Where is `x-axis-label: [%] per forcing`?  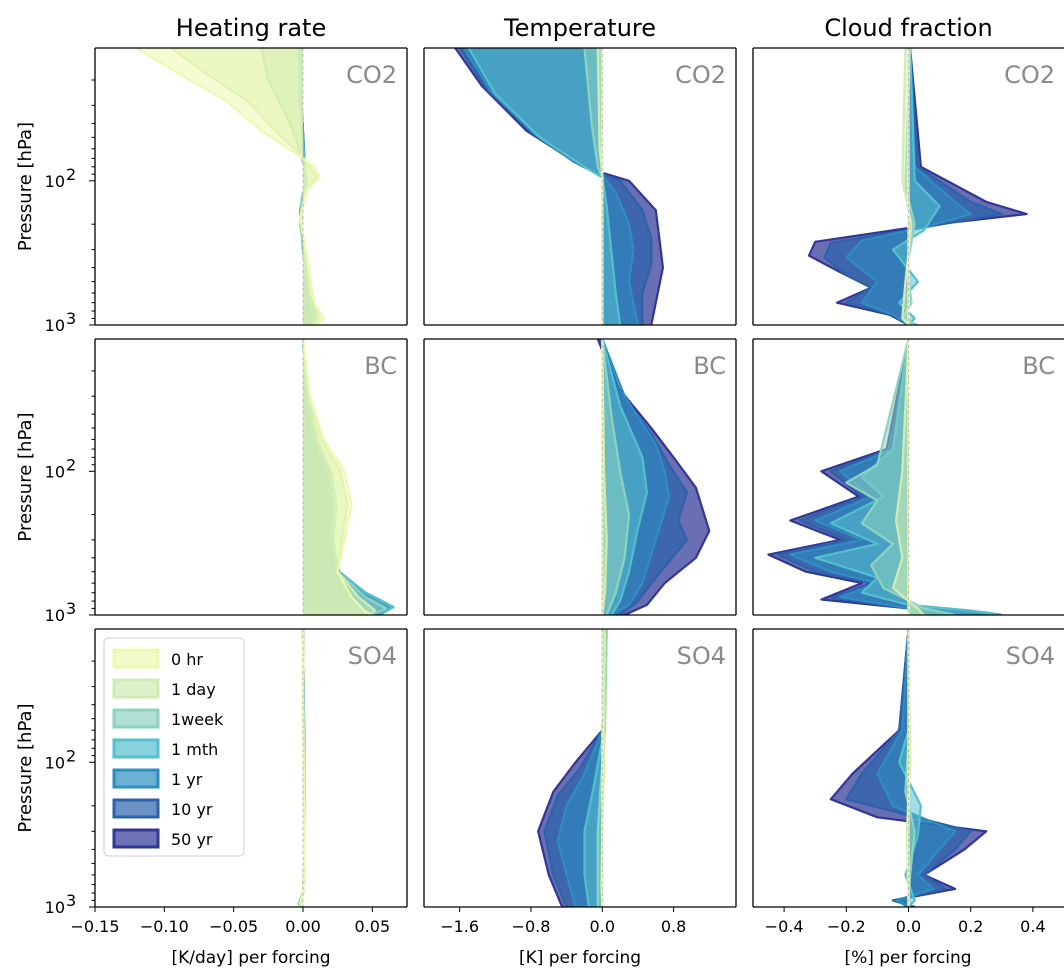
x-axis-label: [%] per forcing is located at coordinates (907, 958).